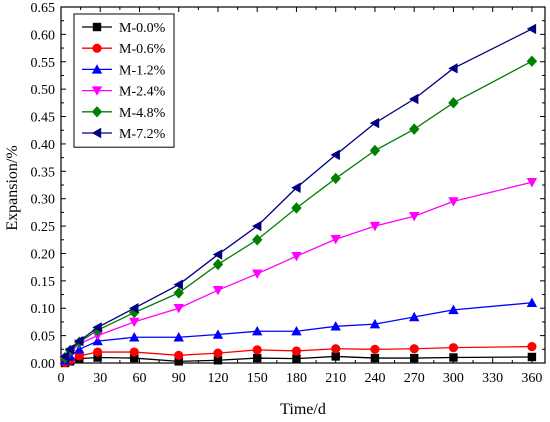  I want to click on x-tick-label: 120, so click(217, 378).